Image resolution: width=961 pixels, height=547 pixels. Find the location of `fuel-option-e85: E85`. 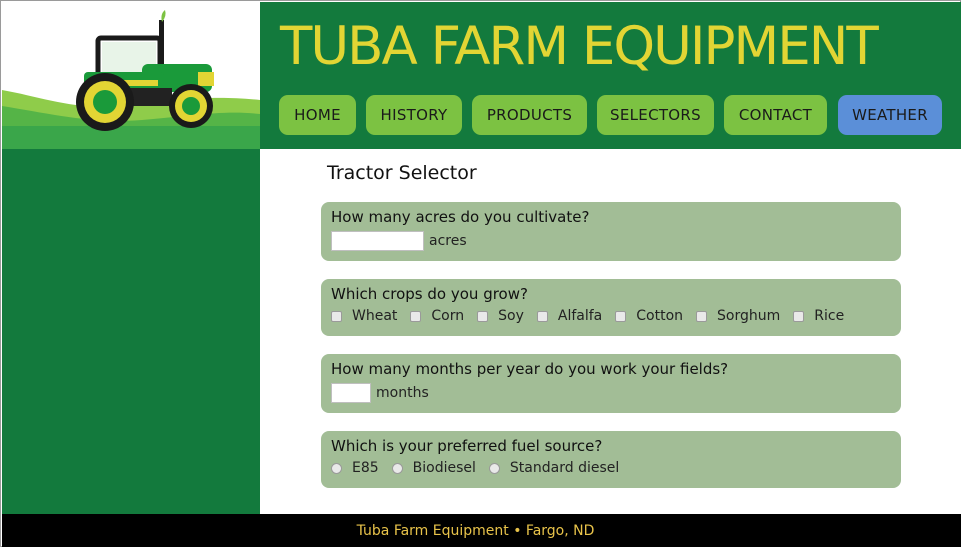

fuel-option-e85: E85 is located at coordinates (355, 468).